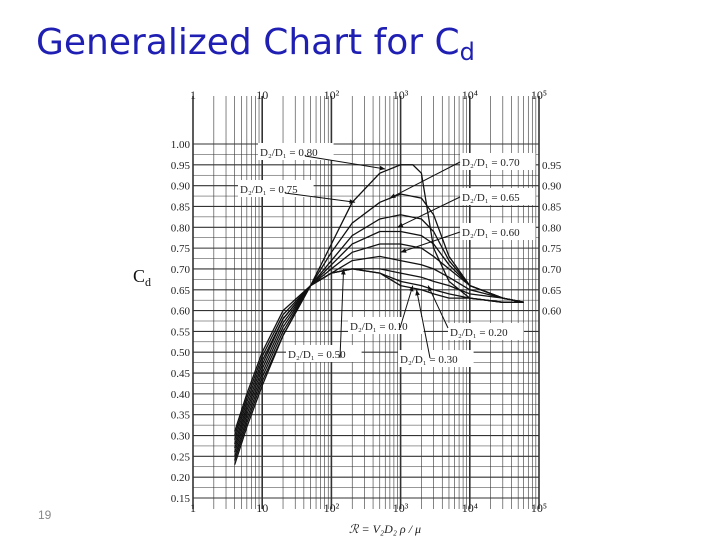 The height and width of the screenshot is (540, 720). What do you see at coordinates (401, 95) in the screenshot?
I see `x-tick-label-top: 10³` at bounding box center [401, 95].